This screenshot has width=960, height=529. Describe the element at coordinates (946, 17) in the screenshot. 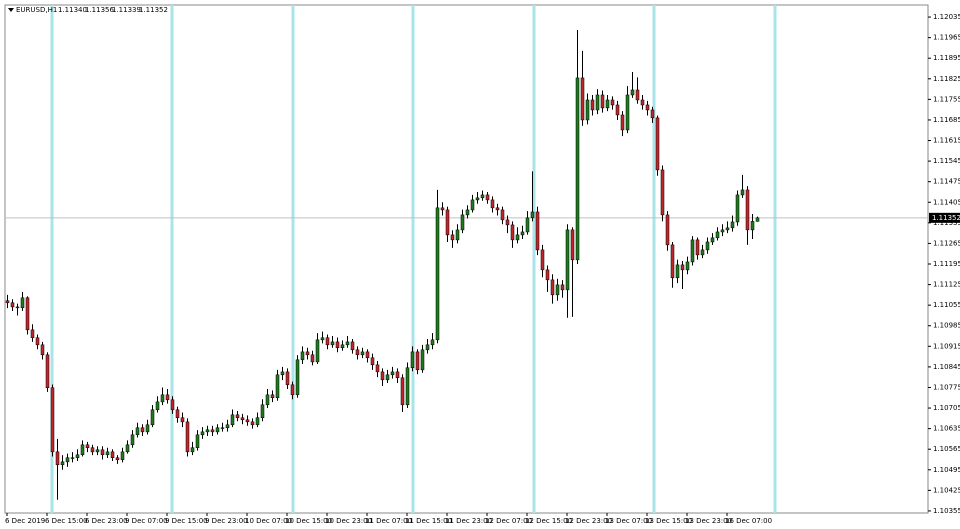

I see `y-tick-label: 1.12035` at that location.